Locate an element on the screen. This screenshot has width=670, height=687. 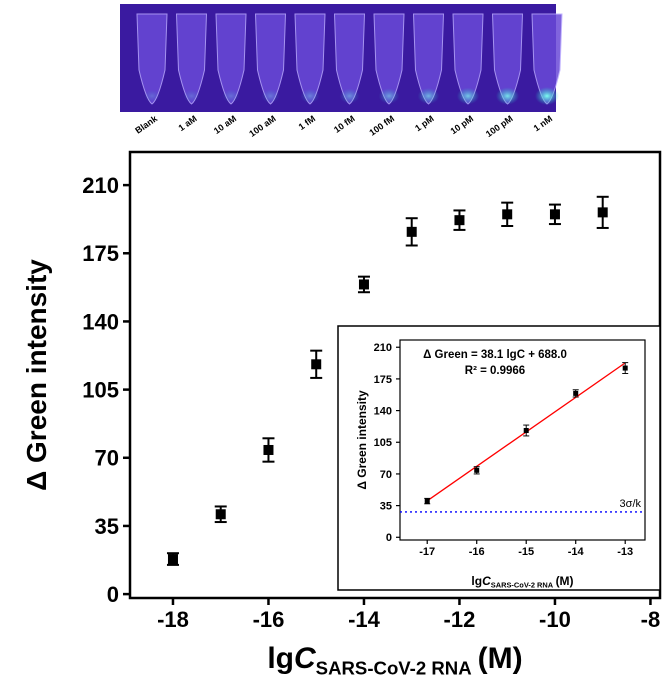
plot-frame is located at coordinates (522, 440).